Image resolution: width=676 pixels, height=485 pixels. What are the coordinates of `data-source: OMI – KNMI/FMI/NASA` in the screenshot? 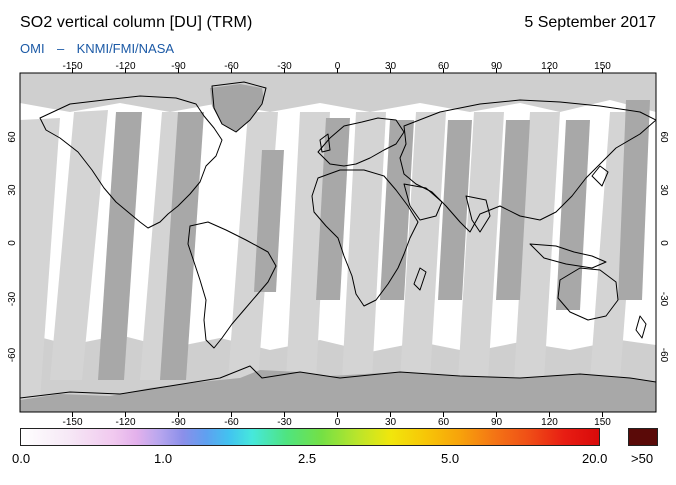 It's located at (97, 48).